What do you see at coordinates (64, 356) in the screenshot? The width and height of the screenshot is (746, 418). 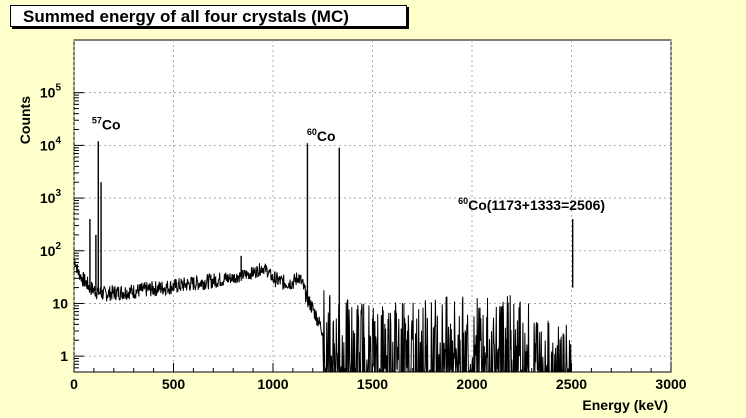 I see `y-tick-label: 1` at bounding box center [64, 356].